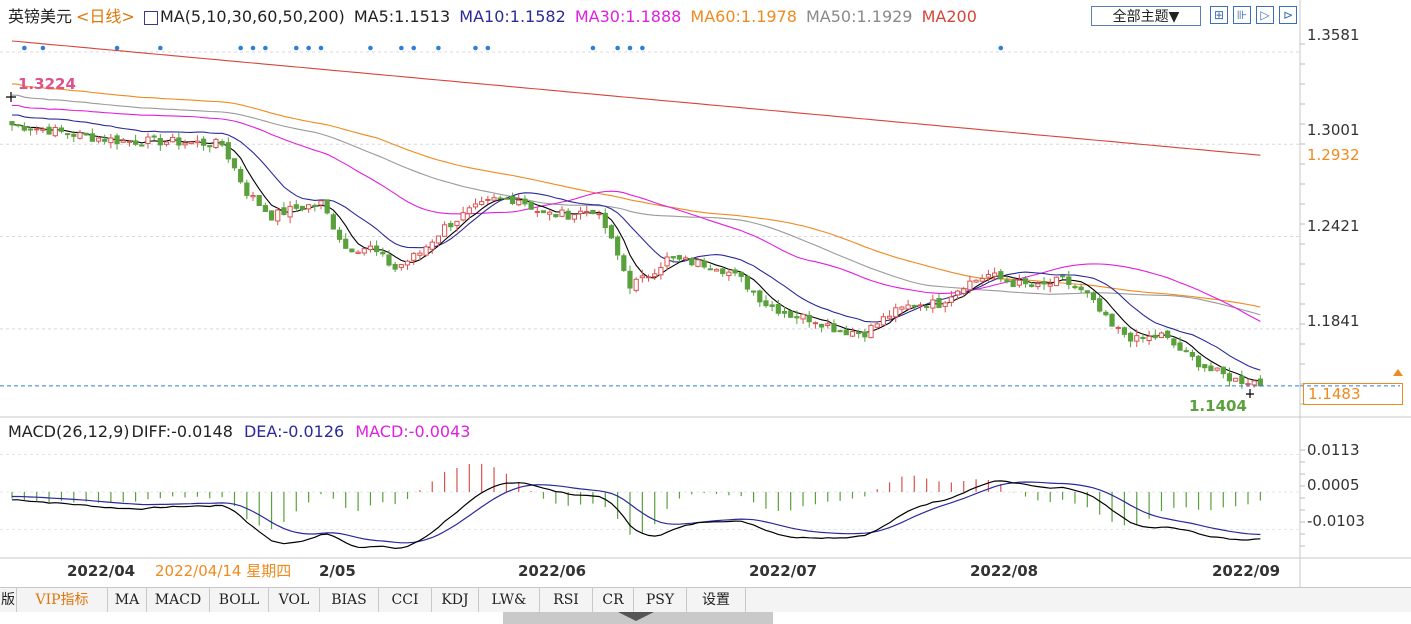 This screenshot has width=1411, height=624. Describe the element at coordinates (636, 616) in the screenshot. I see `scroll-down-arrow-icon` at that location.